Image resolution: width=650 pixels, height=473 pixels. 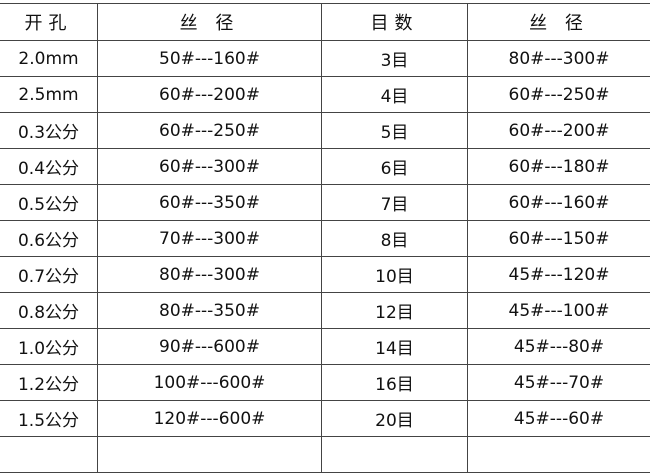 I want to click on wire-diameter-cell-2: 60#---180#, so click(x=559, y=167).